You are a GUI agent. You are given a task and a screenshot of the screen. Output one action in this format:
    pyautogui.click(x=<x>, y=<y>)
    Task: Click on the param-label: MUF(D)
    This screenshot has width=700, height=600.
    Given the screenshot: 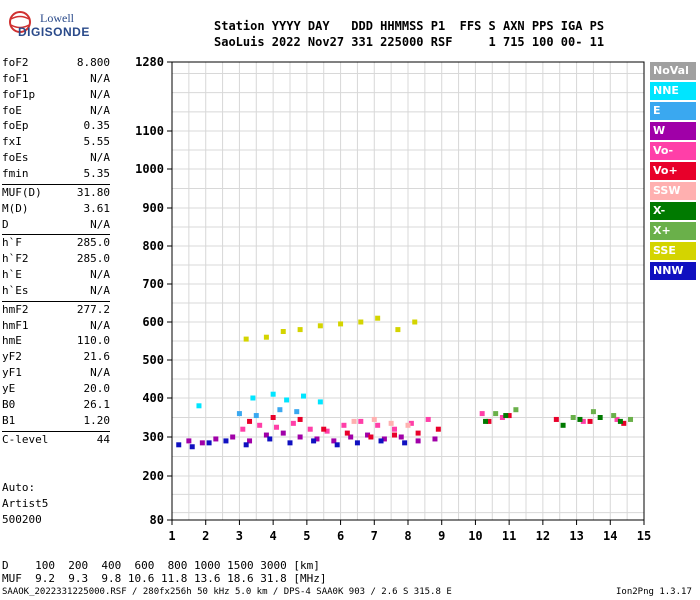 What is the action you would take?
    pyautogui.click(x=22, y=192)
    